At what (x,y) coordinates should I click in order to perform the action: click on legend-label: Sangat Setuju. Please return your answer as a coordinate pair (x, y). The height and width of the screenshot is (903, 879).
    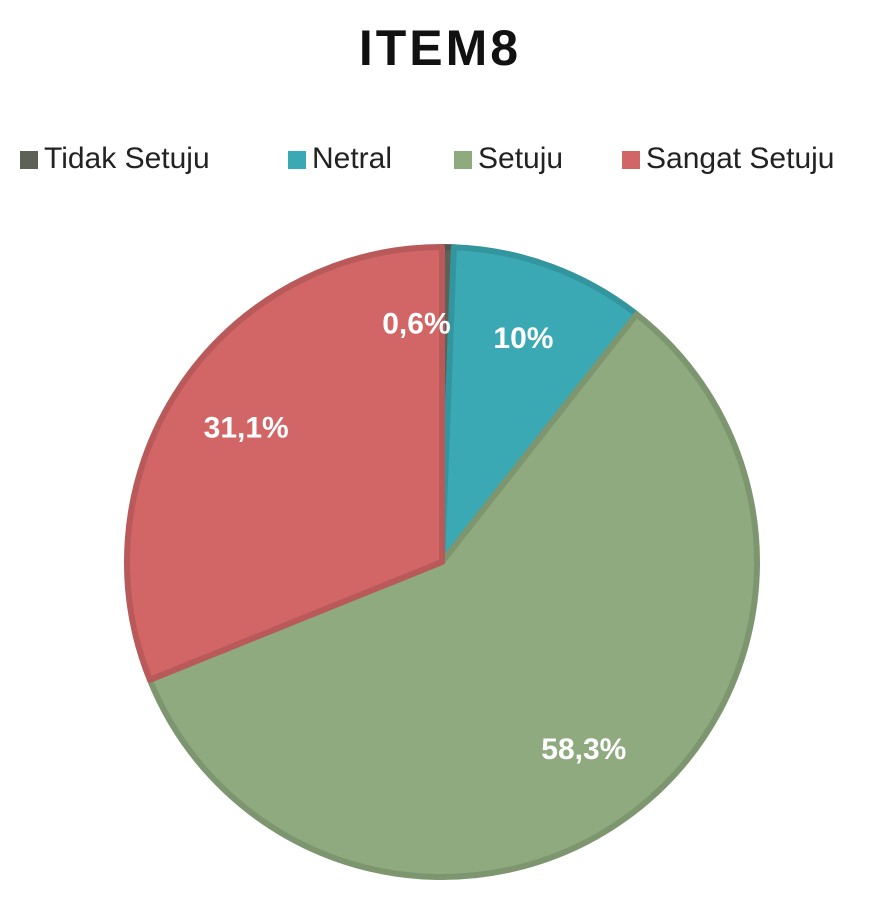
    Looking at the image, I should click on (740, 158).